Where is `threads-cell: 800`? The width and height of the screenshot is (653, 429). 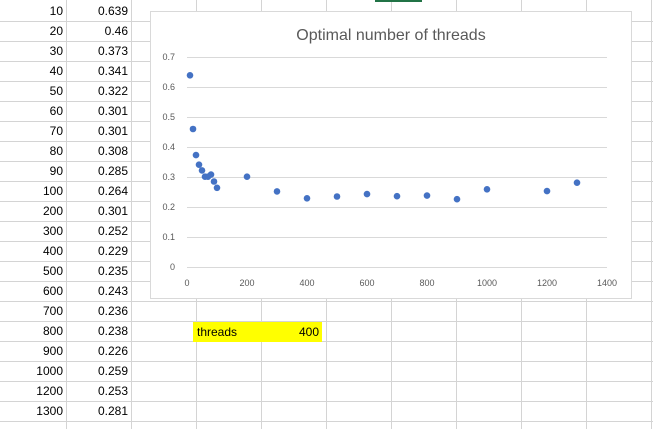 threads-cell: 800 is located at coordinates (52, 331).